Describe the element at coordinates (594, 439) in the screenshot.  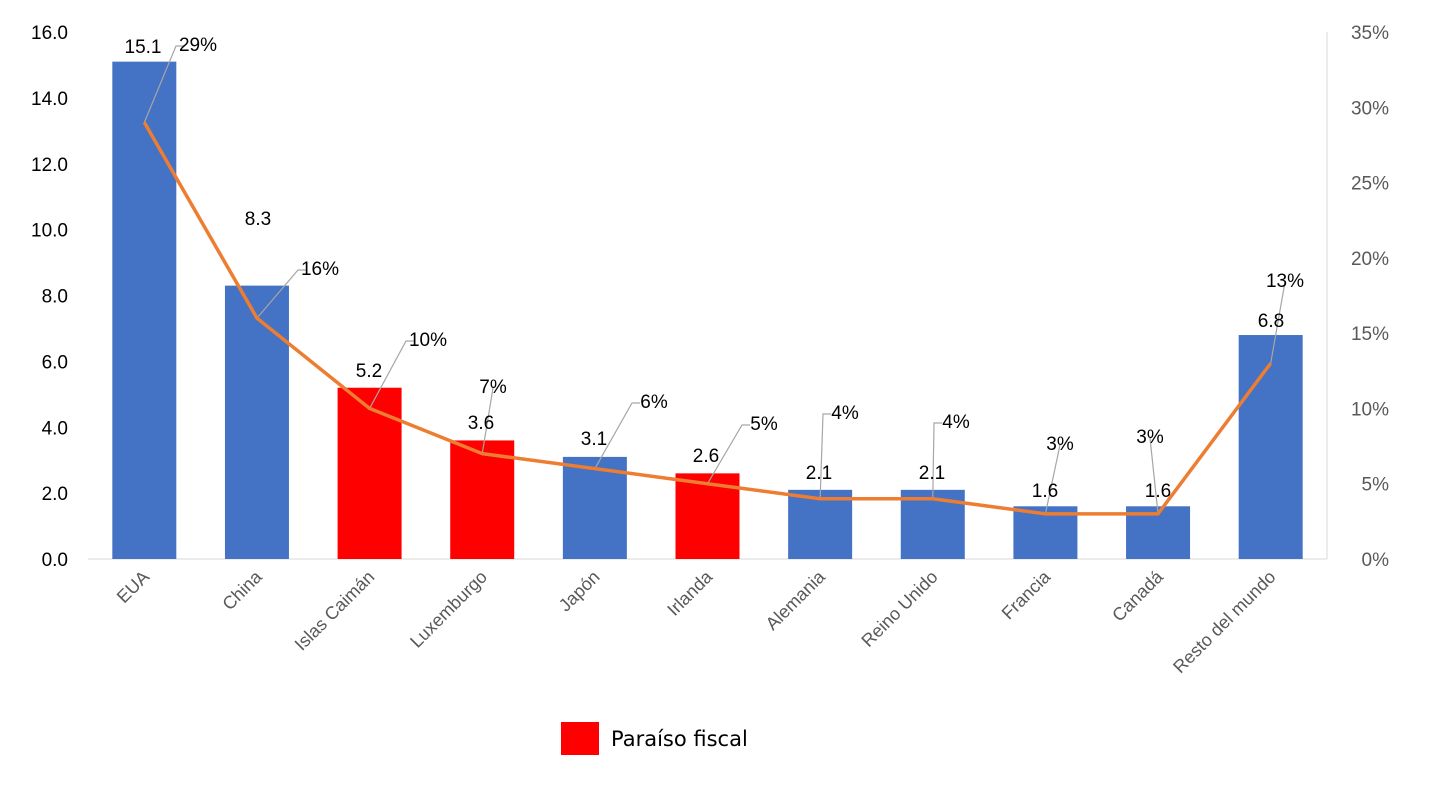
I see `bar-value-label: 3.1` at that location.